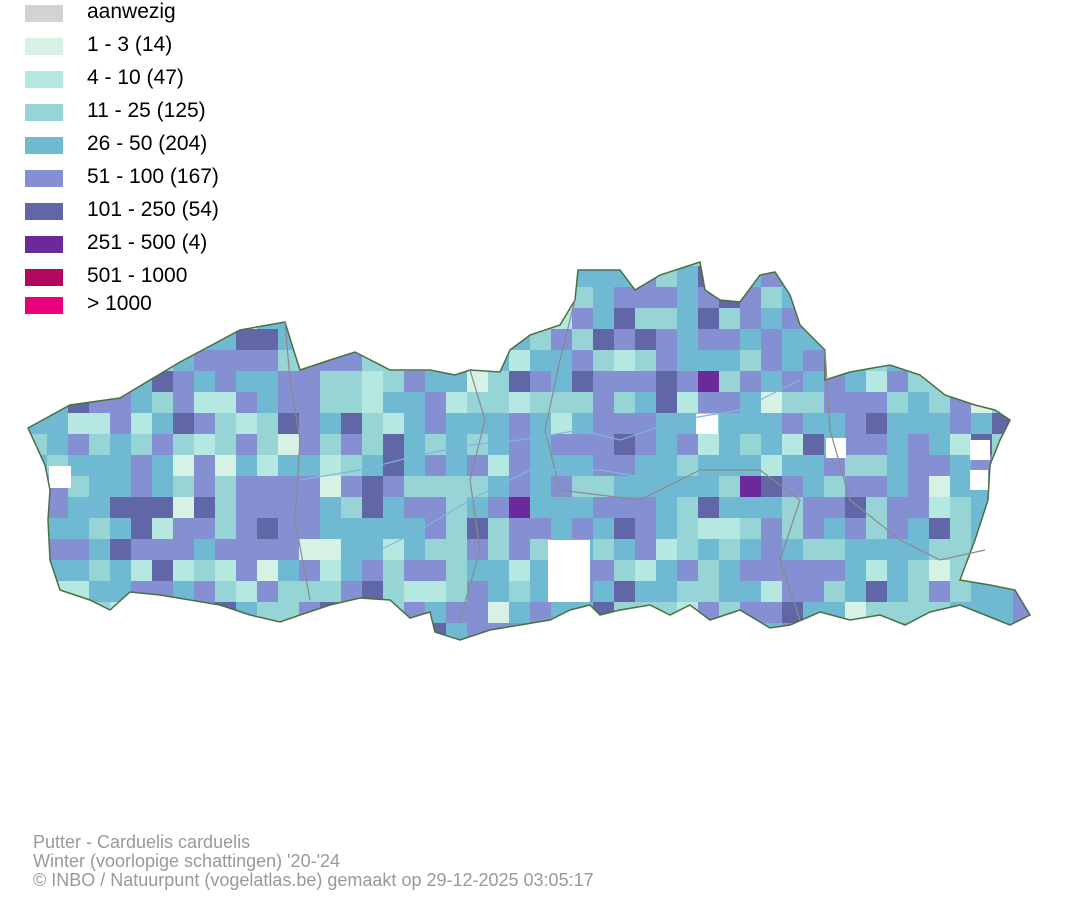 This screenshot has width=1074, height=900. What do you see at coordinates (175, 276) in the screenshot?
I see `legend-item: 501 - 1000` at bounding box center [175, 276].